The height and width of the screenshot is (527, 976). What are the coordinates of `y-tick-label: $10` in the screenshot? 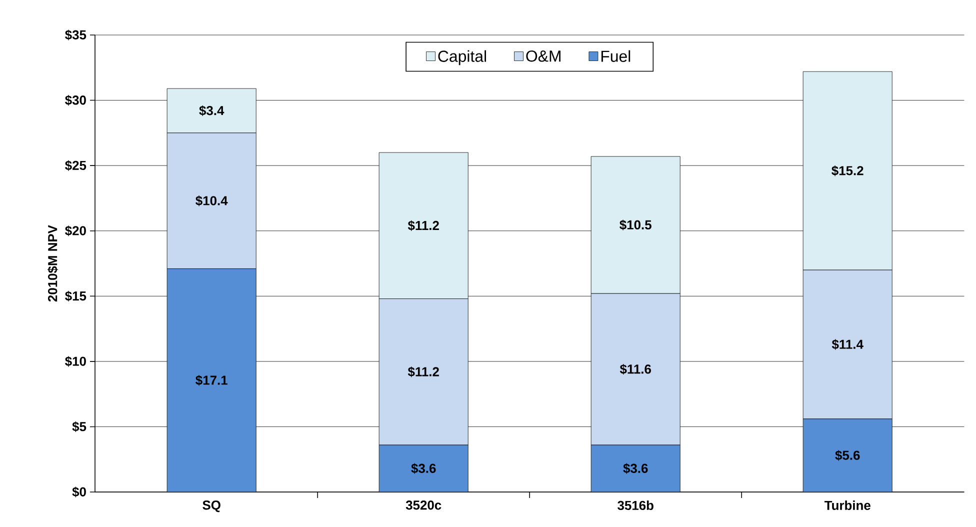 It's located at (75, 361).